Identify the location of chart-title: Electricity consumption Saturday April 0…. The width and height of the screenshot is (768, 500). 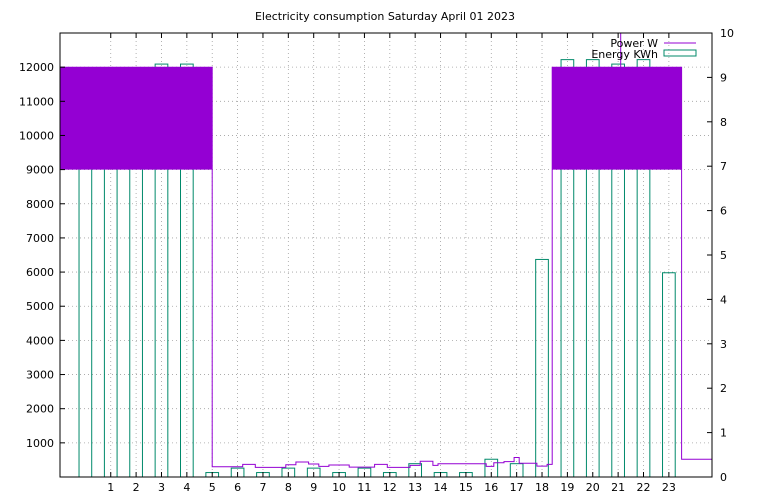
(385, 16).